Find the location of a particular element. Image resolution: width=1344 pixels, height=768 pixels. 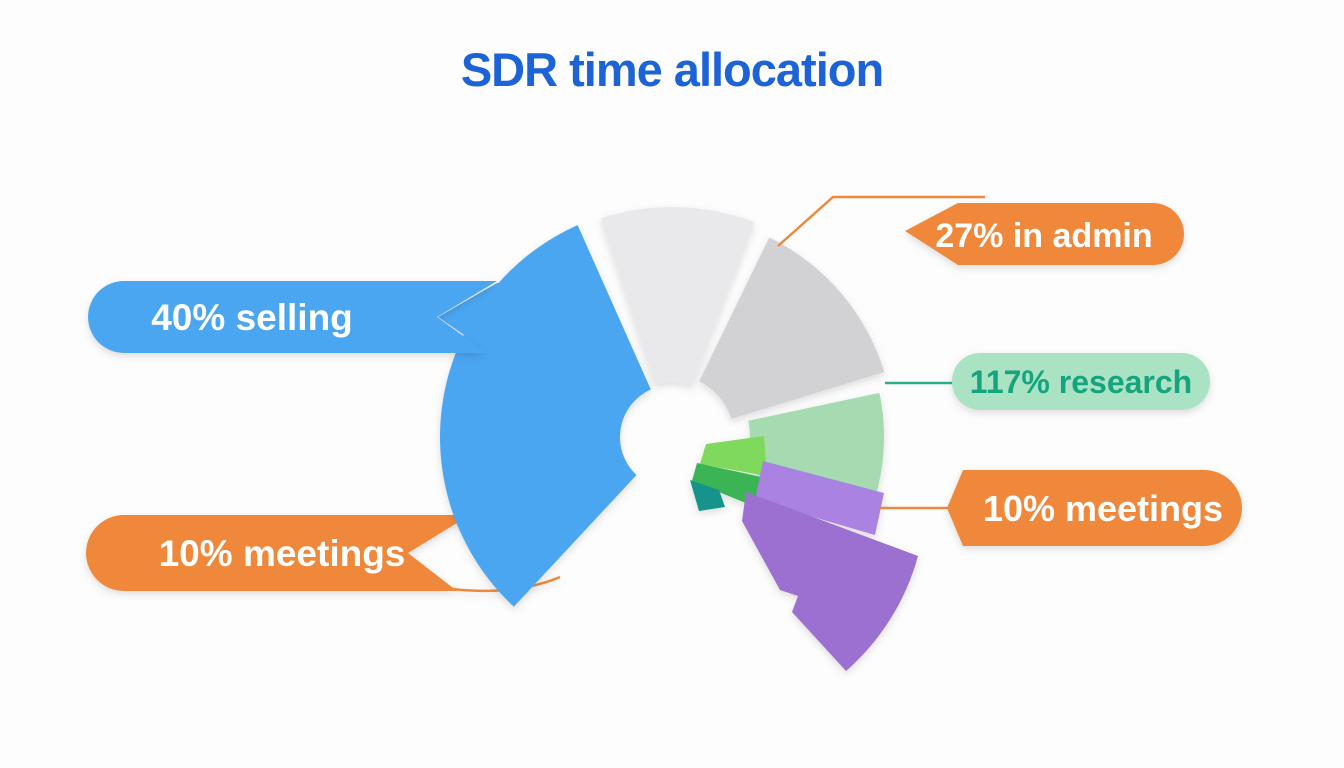

callout-meetings-right: 10% meetings is located at coordinates (1094, 508).